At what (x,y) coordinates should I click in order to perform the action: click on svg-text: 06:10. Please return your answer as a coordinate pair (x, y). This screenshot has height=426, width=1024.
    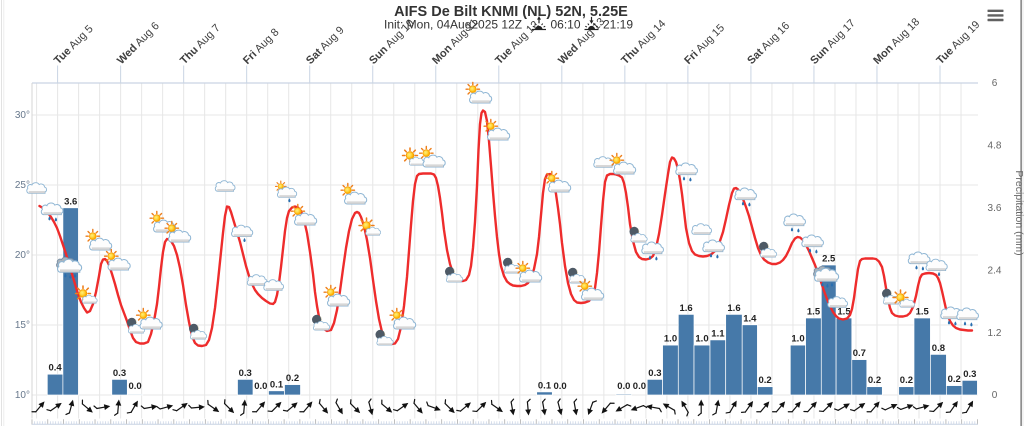
    Looking at the image, I should click on (566, 25).